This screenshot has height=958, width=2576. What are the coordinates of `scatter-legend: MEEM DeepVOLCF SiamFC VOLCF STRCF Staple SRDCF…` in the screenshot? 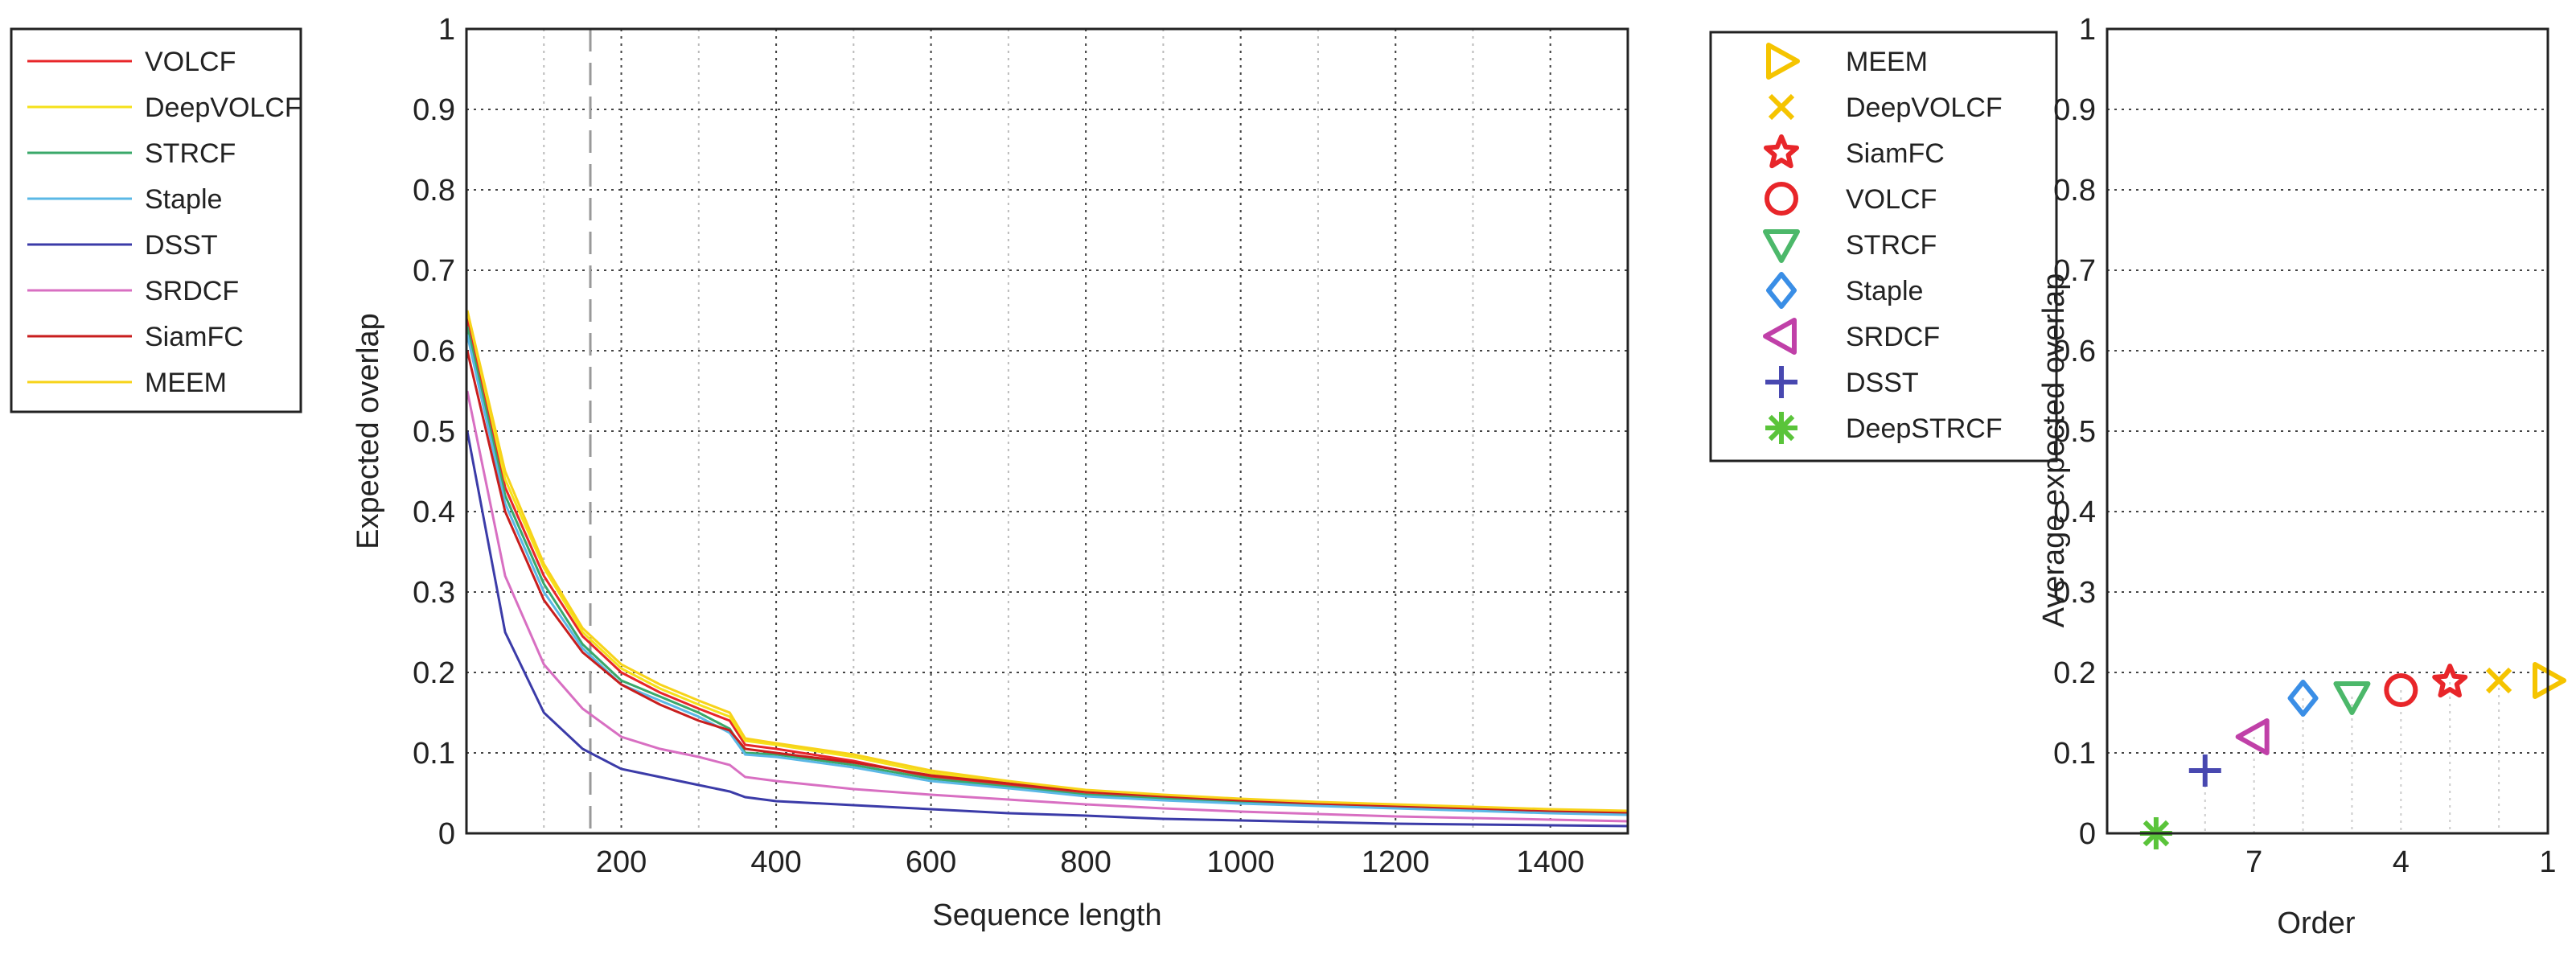 It's located at (1883, 247).